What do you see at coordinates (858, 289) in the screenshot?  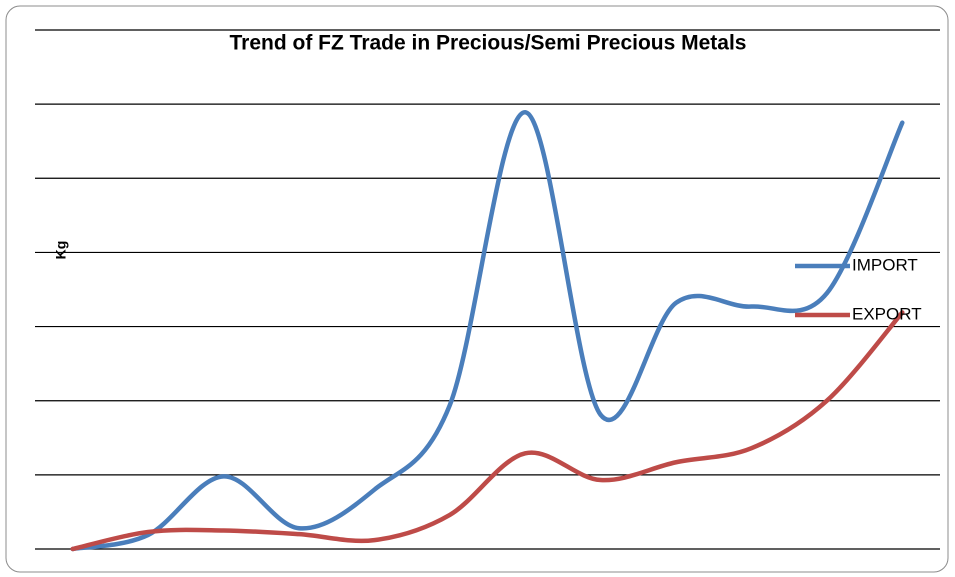 I see `legend: IMPORT EXPORT` at bounding box center [858, 289].